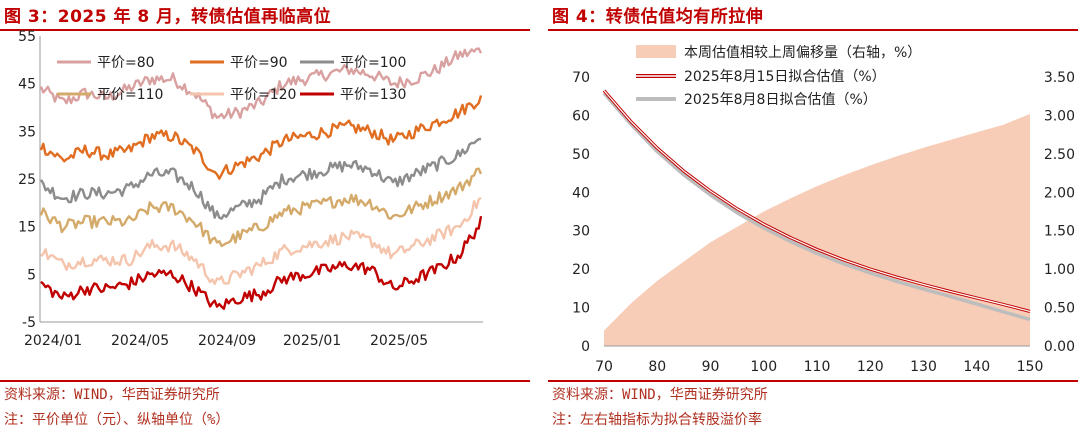  What do you see at coordinates (27, 180) in the screenshot?
I see `y-tick-label: 25` at bounding box center [27, 180].